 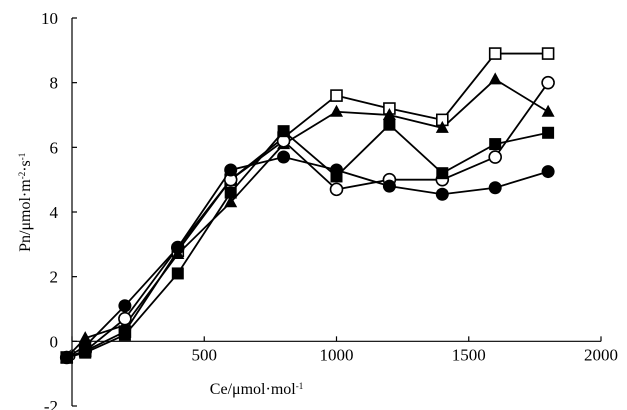 What do you see at coordinates (54, 212) in the screenshot?
I see `y-tick-label: 4` at bounding box center [54, 212].